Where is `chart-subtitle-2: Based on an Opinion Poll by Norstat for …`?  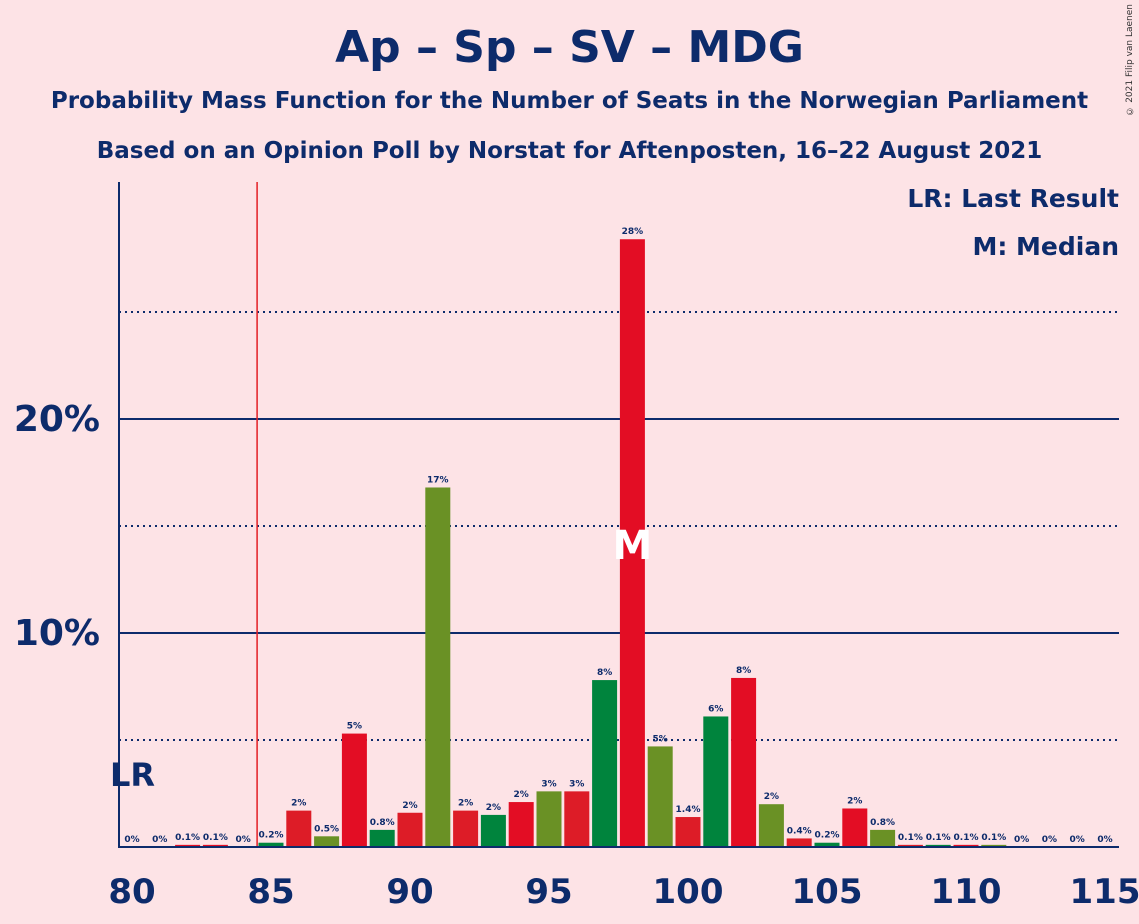 chart-subtitle-2: Based on an Opinion Poll by Norstat for … is located at coordinates (569, 151).